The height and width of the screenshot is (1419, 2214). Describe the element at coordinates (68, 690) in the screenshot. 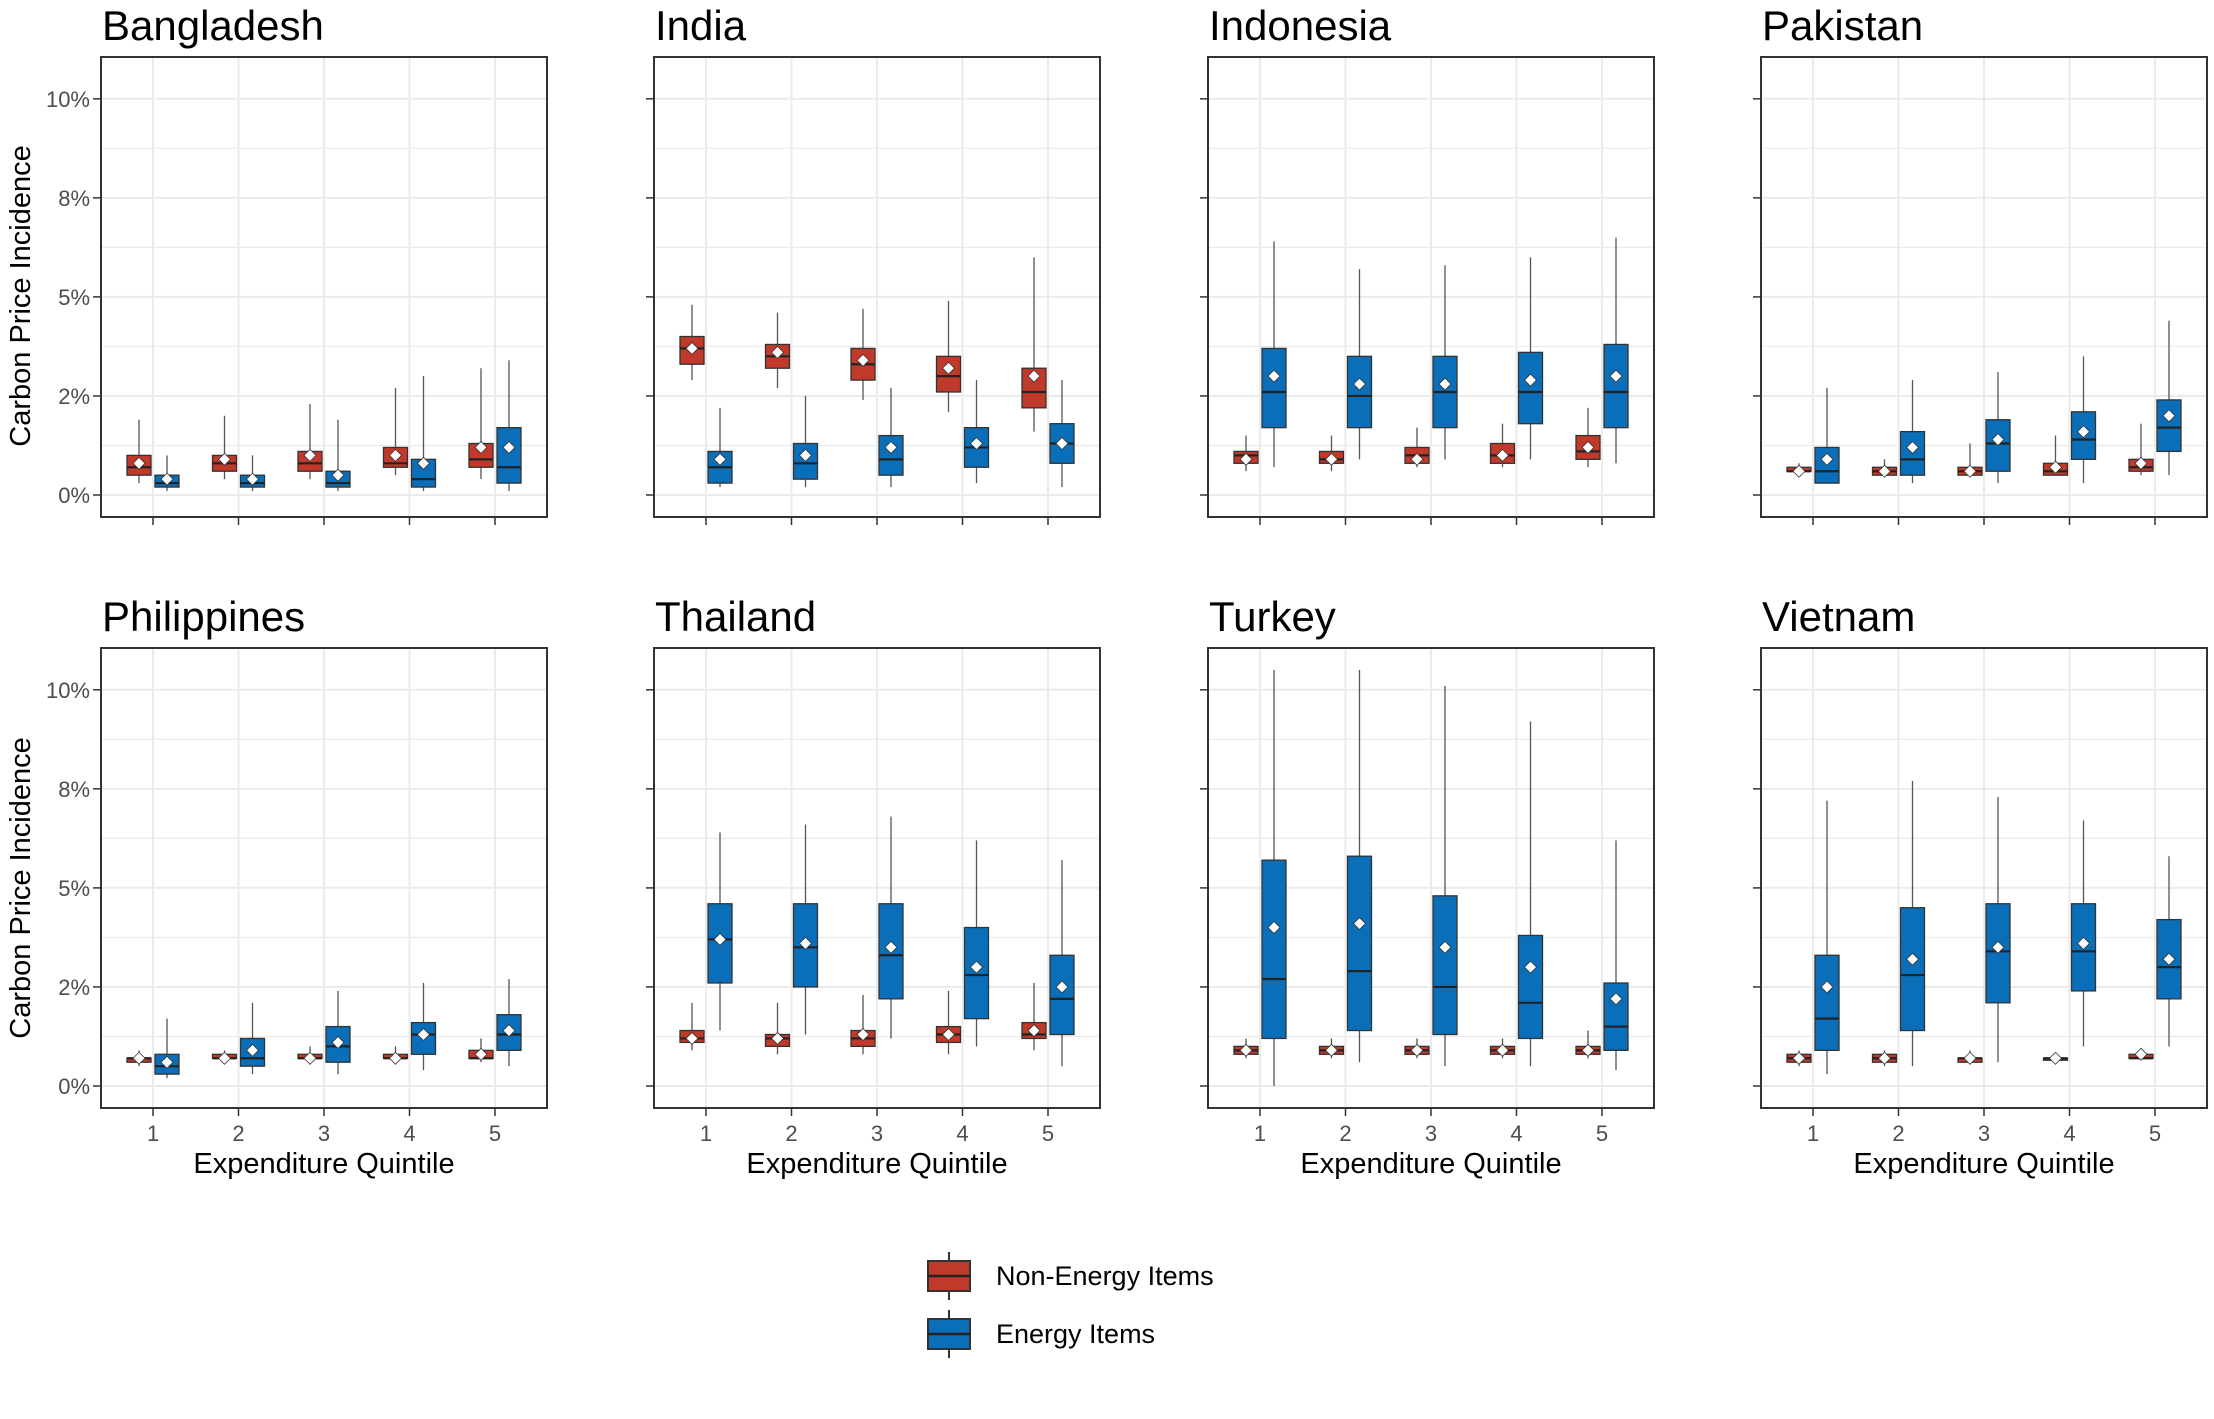

I see `y-tick-label: 10%` at that location.